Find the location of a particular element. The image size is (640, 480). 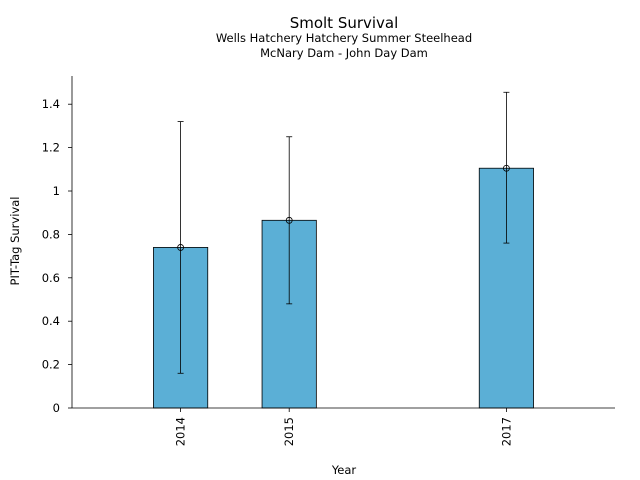

y-axis: 0 0.2 0.4 0.6 0.8 1 1.2 1.4 is located at coordinates (57, 245).